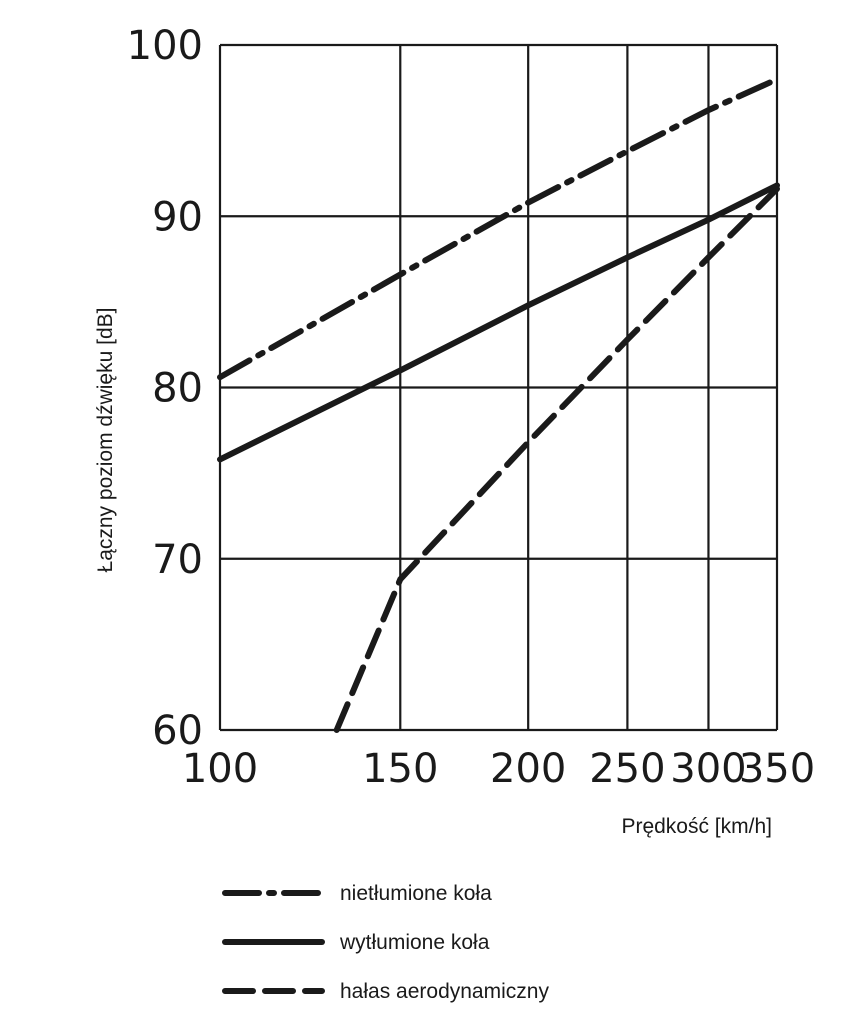  What do you see at coordinates (627, 769) in the screenshot?
I see `x-tick-label: 250` at bounding box center [627, 769].